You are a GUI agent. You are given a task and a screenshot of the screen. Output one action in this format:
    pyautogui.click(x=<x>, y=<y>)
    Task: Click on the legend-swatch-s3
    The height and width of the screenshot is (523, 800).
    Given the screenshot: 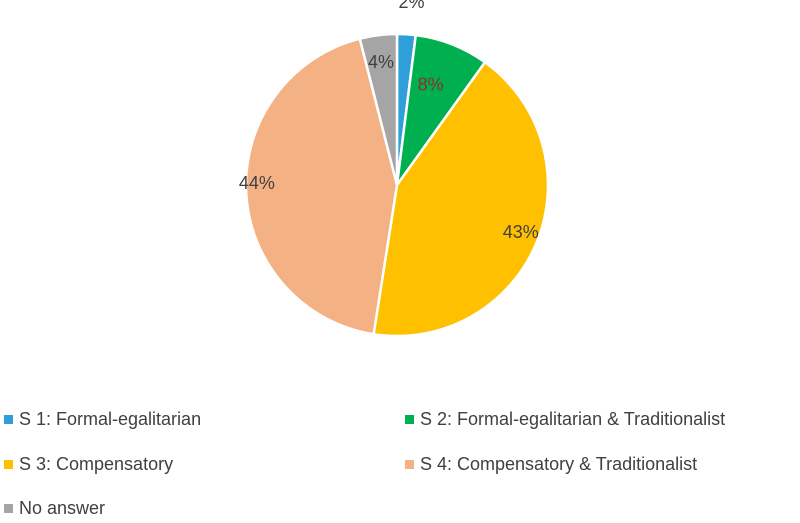 What is the action you would take?
    pyautogui.click(x=8, y=464)
    